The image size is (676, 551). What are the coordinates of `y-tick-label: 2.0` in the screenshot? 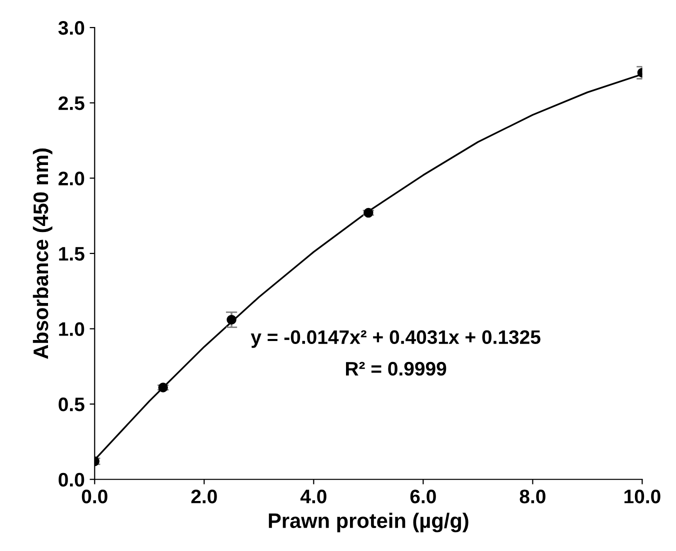 It's located at (71, 179).